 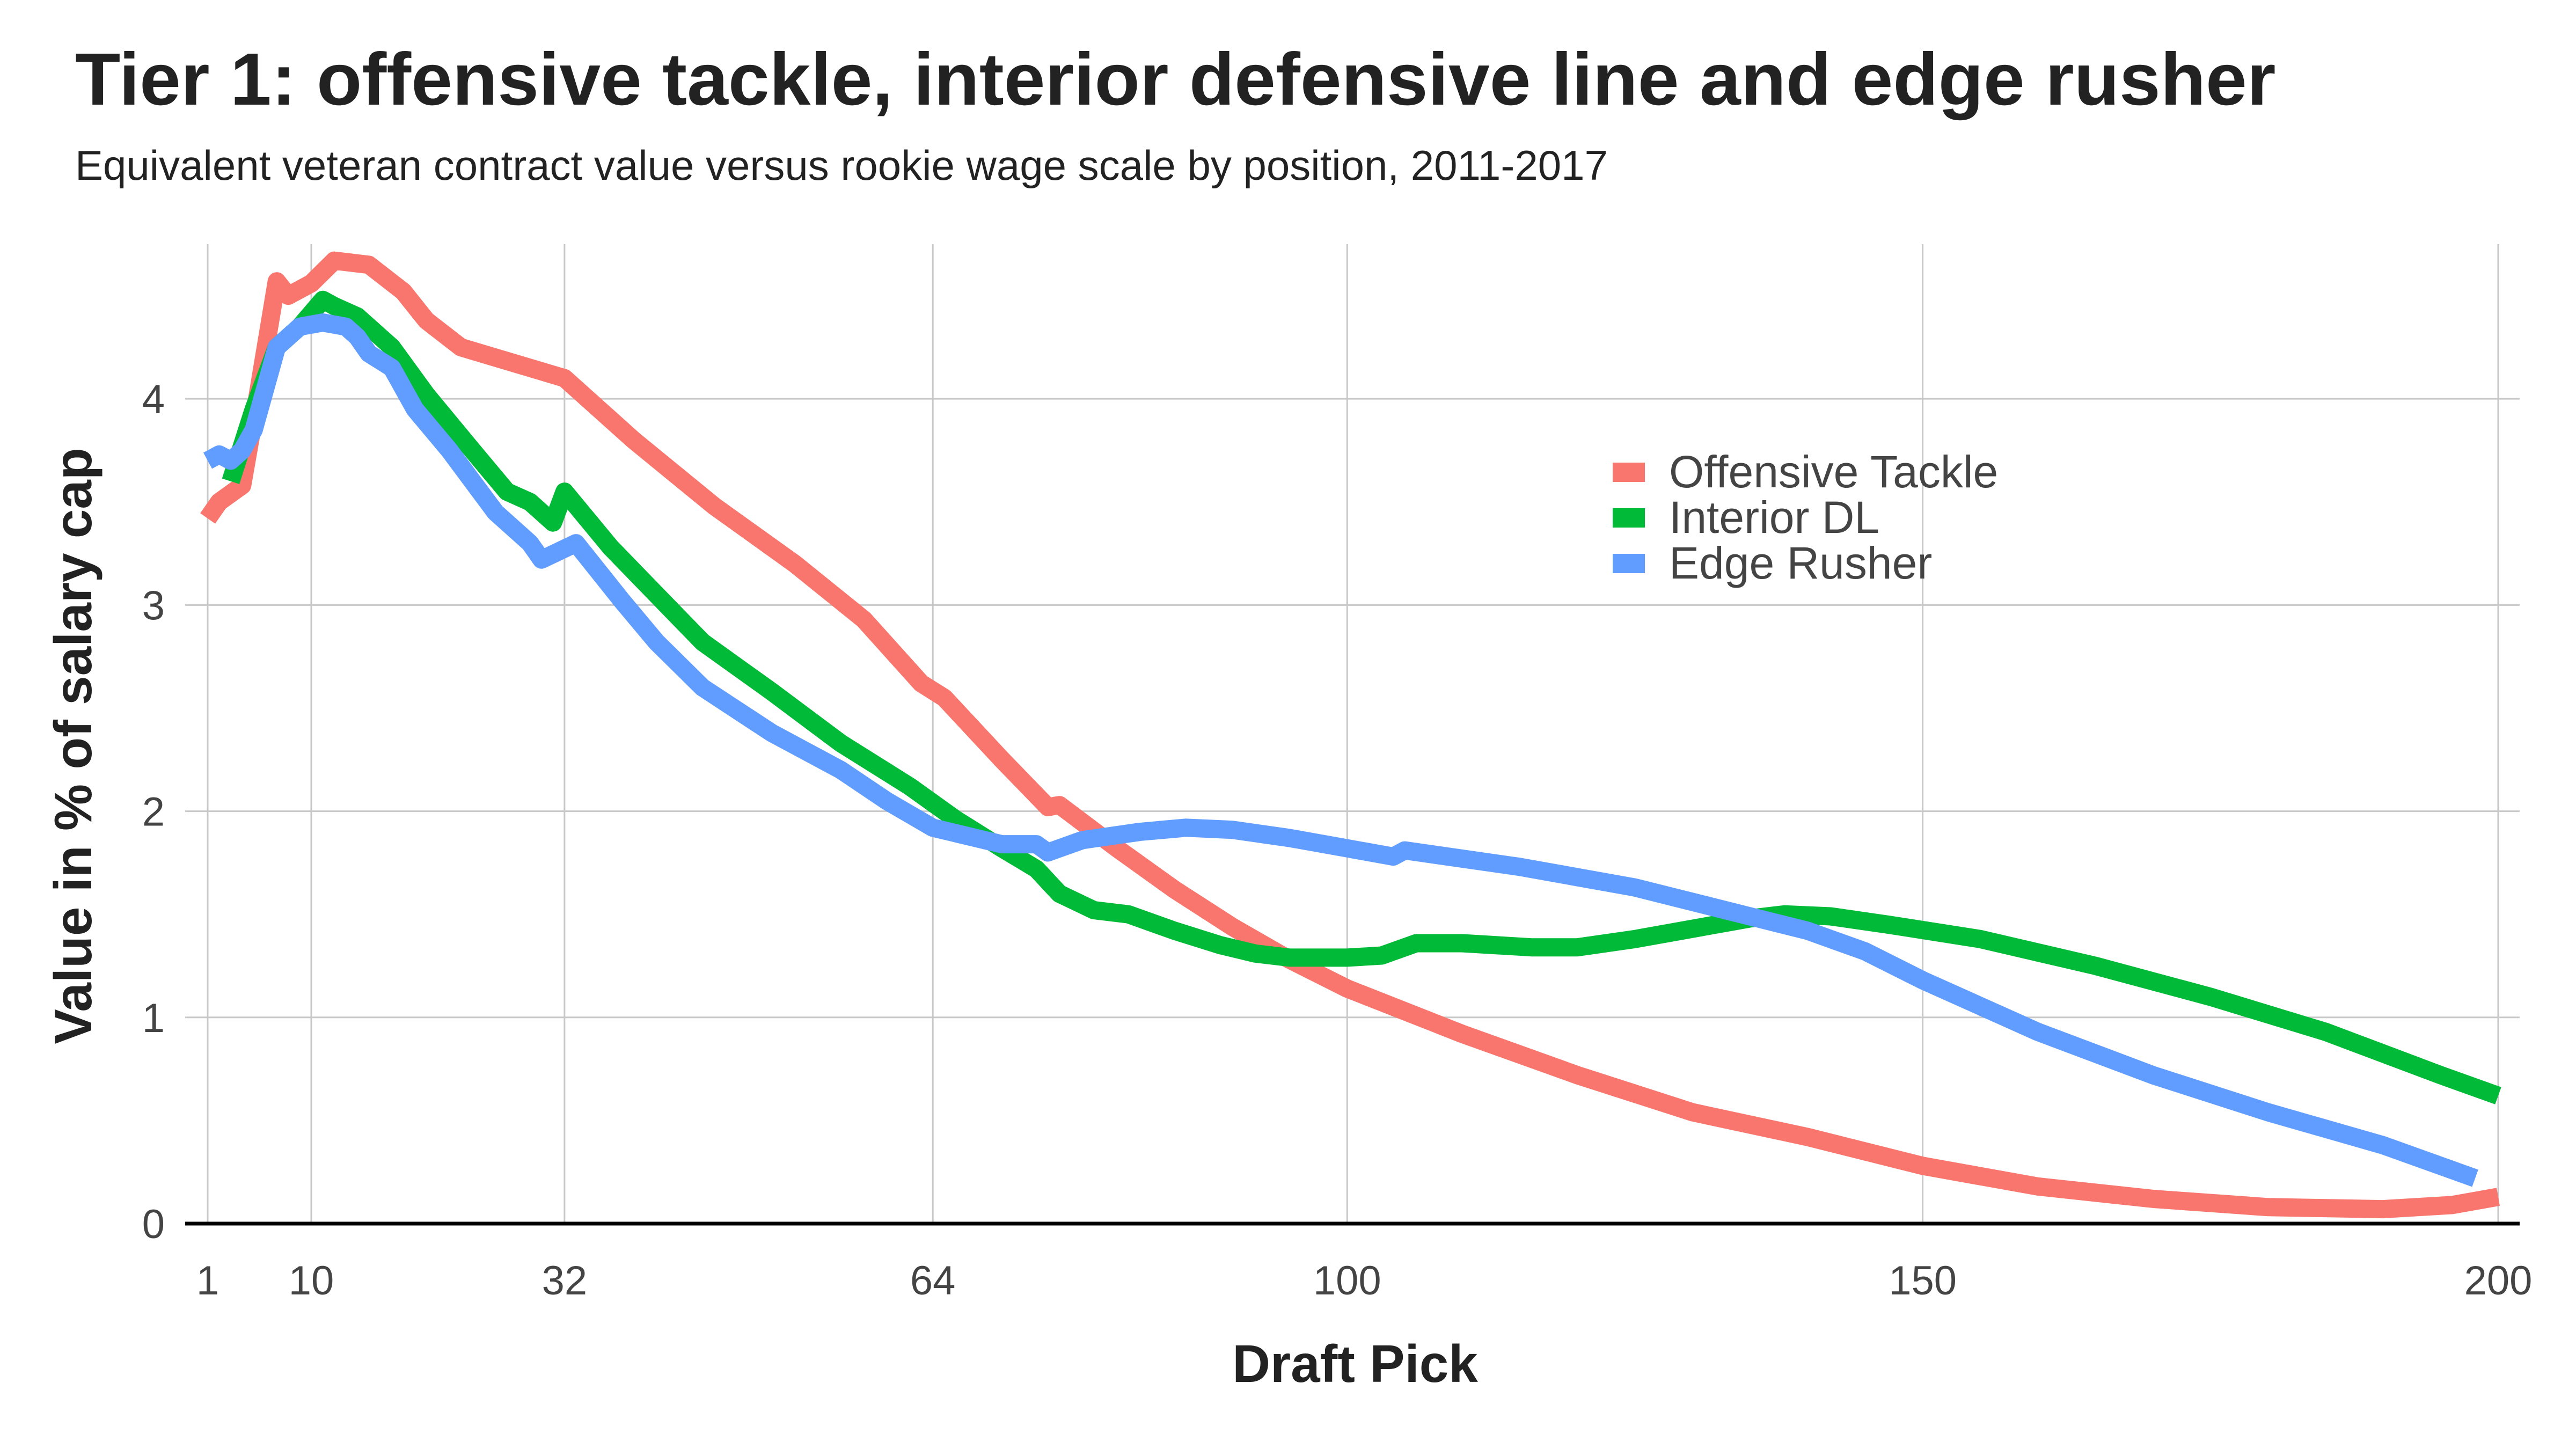 I want to click on x-tick-label: 64, so click(x=933, y=1281).